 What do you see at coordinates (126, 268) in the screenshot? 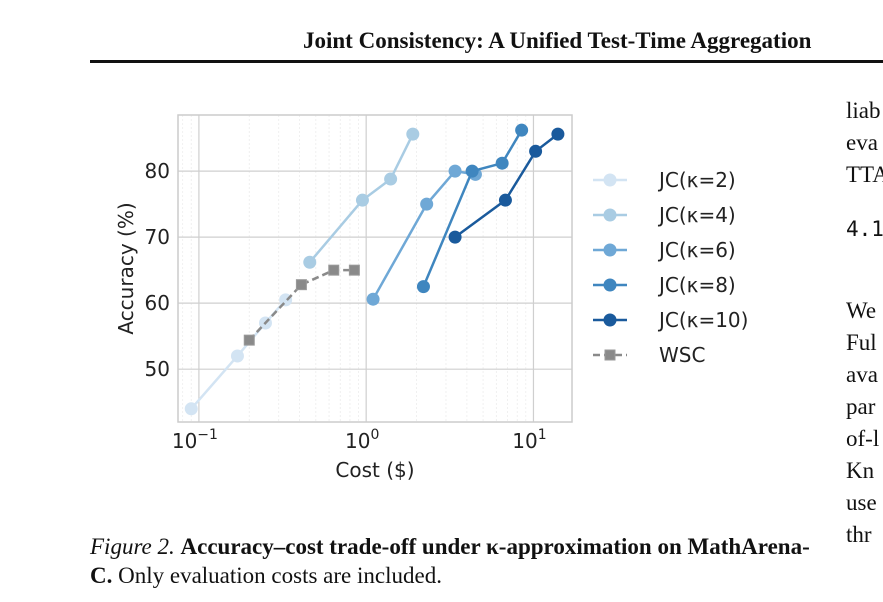
I see `y-axis-label: Accuracy (%)` at bounding box center [126, 268].